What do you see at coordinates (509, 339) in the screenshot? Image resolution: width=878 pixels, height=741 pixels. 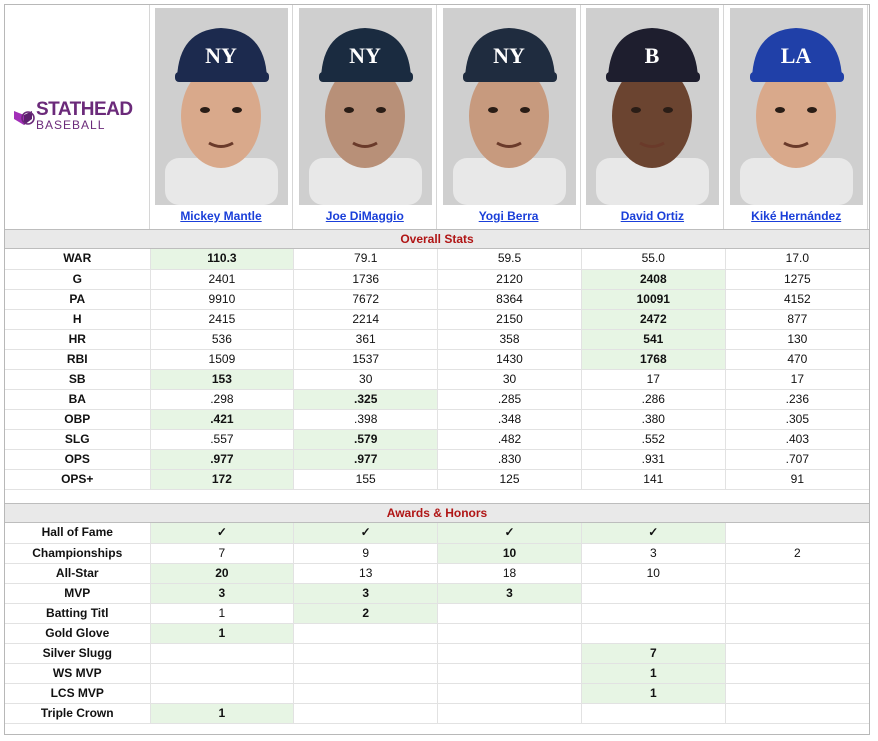 I see `stat-value: 358` at bounding box center [509, 339].